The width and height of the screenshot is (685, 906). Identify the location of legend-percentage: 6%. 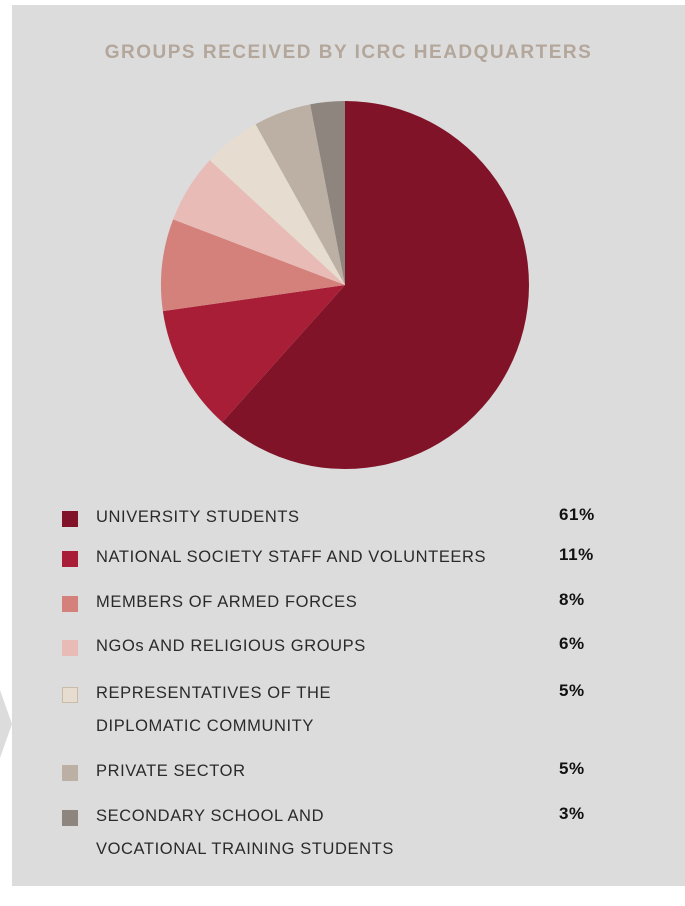
(572, 643).